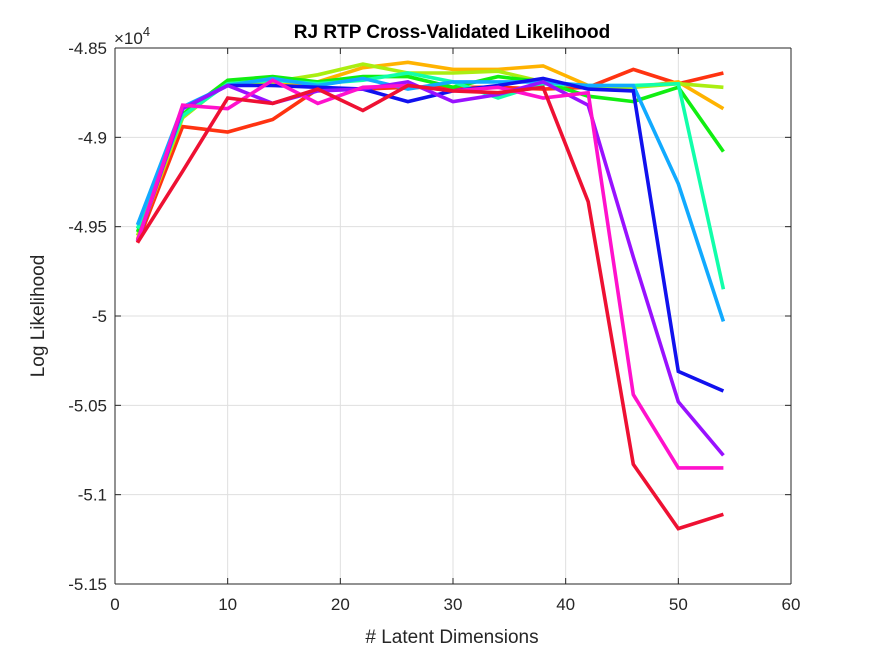 The height and width of the screenshot is (656, 875). Describe the element at coordinates (452, 32) in the screenshot. I see `chart-title: RJ RTP Cross-Validated Likelihood` at that location.